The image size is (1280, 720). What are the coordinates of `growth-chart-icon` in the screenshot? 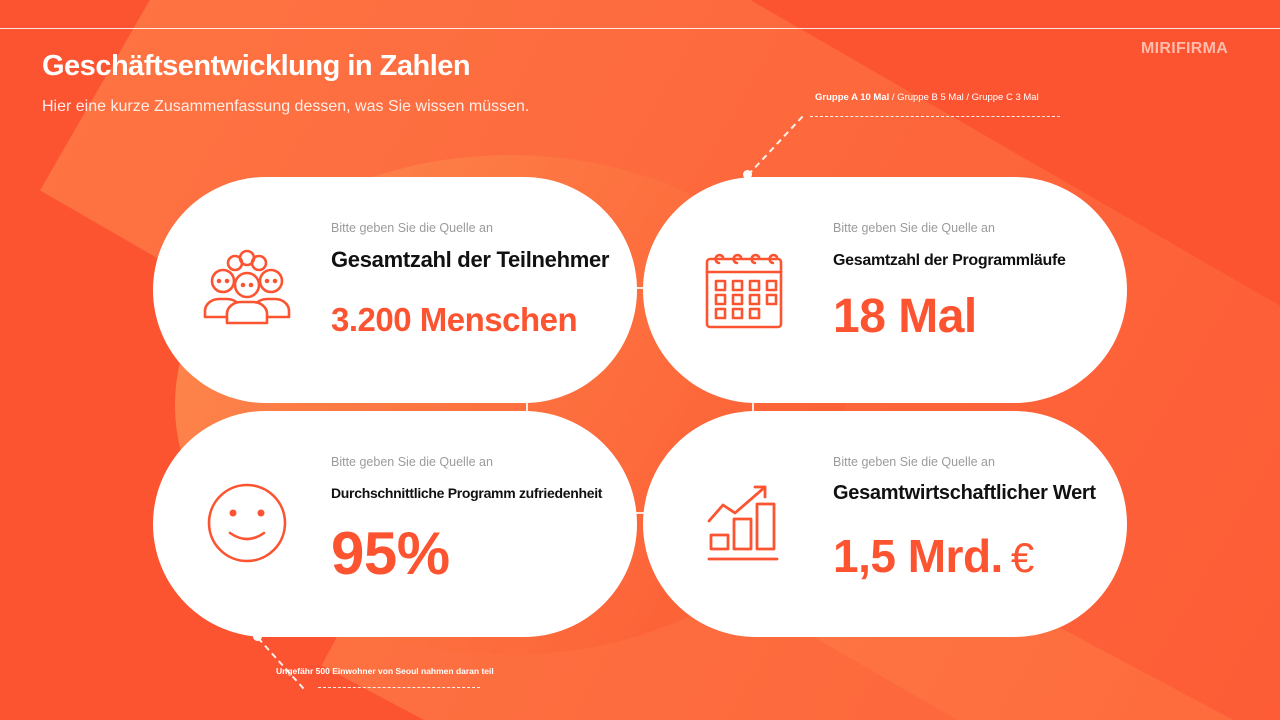 It's located at (743, 522).